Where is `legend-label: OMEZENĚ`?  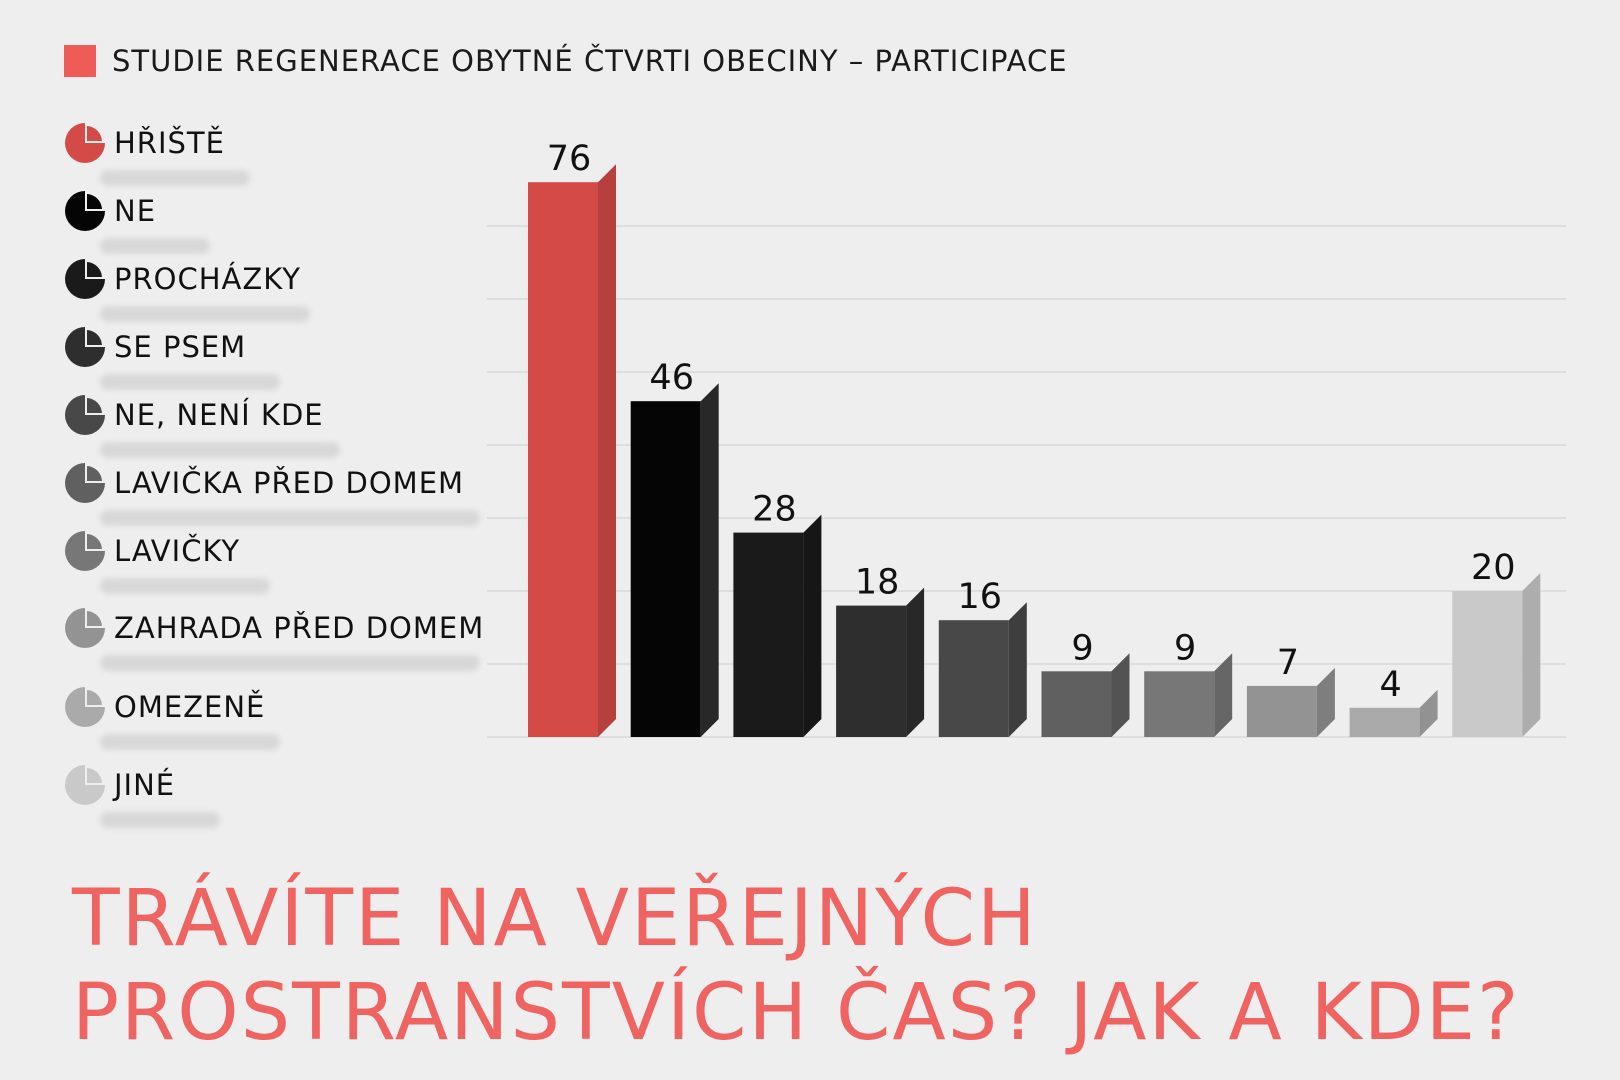
legend-label: OMEZENĚ is located at coordinates (190, 707).